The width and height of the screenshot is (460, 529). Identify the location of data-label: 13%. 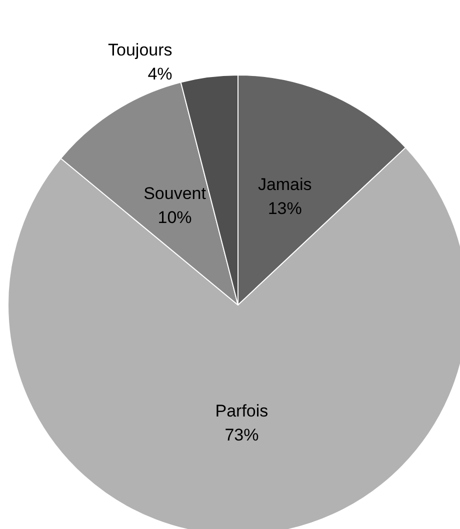
(285, 208).